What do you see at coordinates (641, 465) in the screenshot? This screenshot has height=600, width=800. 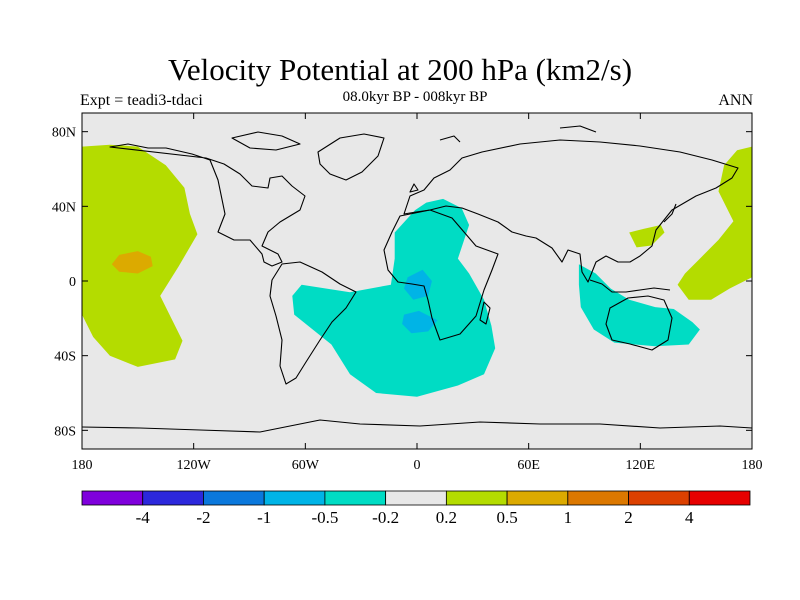 I see `x-tick-label: 120E` at bounding box center [641, 465].